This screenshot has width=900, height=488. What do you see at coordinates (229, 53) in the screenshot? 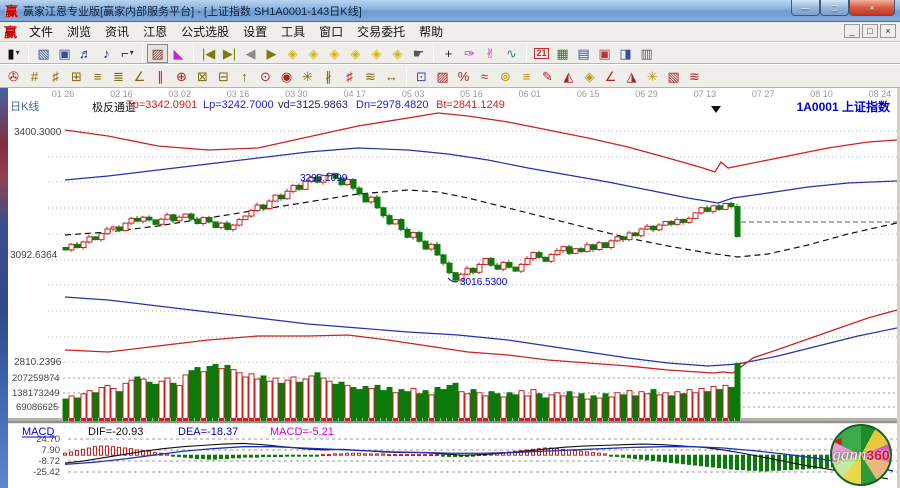
I see `last-bar-icon: ▶|` at bounding box center [229, 53].